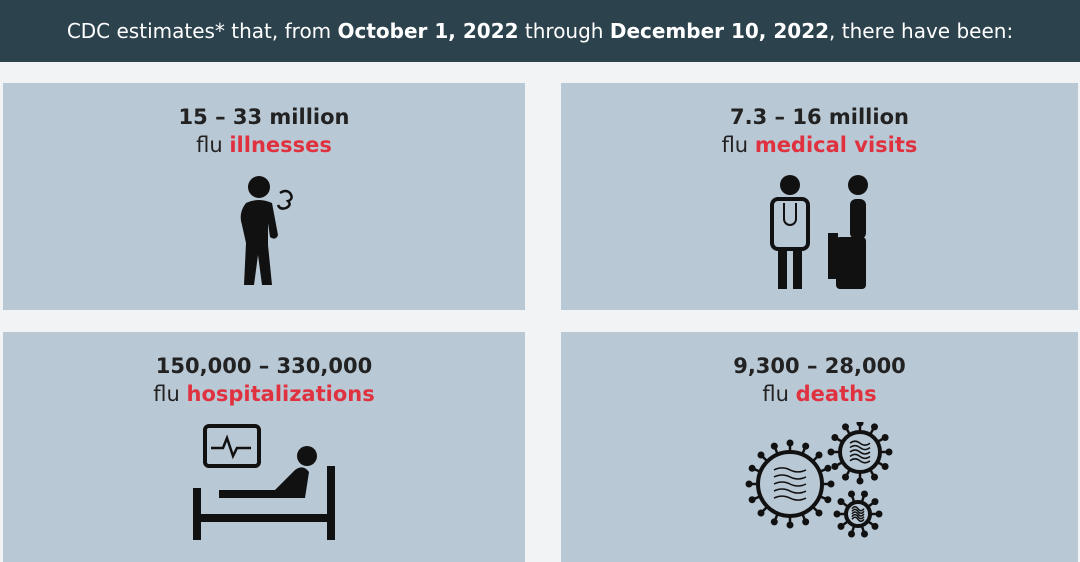 The image size is (1080, 562). Describe the element at coordinates (819, 117) in the screenshot. I see `range: 7.3 – 16 million` at that location.